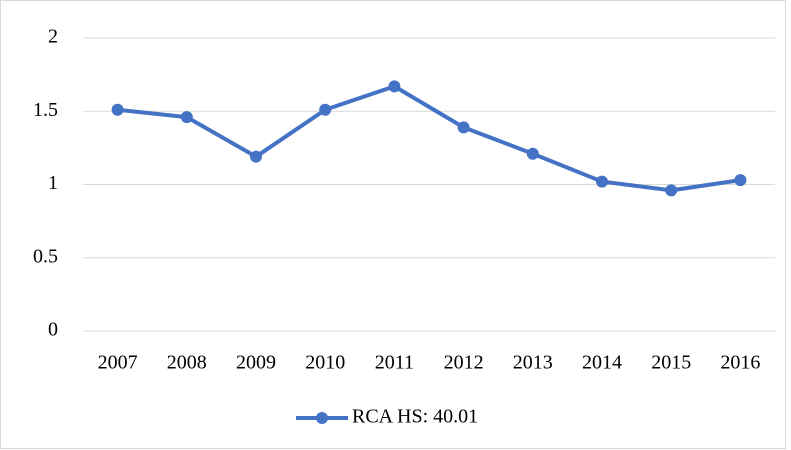  I want to click on x-tick-label: 2009, so click(256, 363).